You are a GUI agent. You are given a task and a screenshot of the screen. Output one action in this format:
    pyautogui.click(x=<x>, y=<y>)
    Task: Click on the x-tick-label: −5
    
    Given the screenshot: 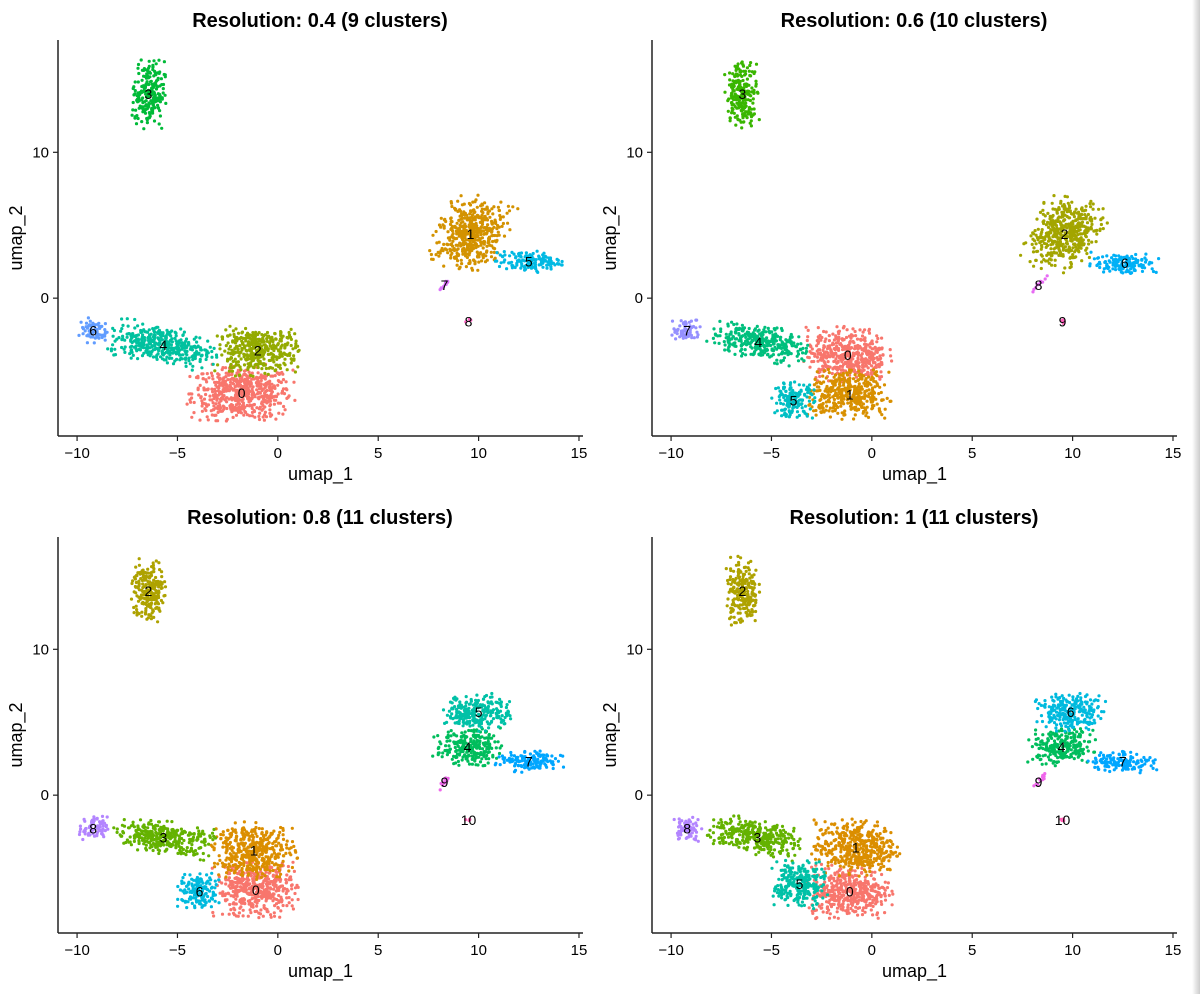 What is the action you would take?
    pyautogui.click(x=177, y=453)
    